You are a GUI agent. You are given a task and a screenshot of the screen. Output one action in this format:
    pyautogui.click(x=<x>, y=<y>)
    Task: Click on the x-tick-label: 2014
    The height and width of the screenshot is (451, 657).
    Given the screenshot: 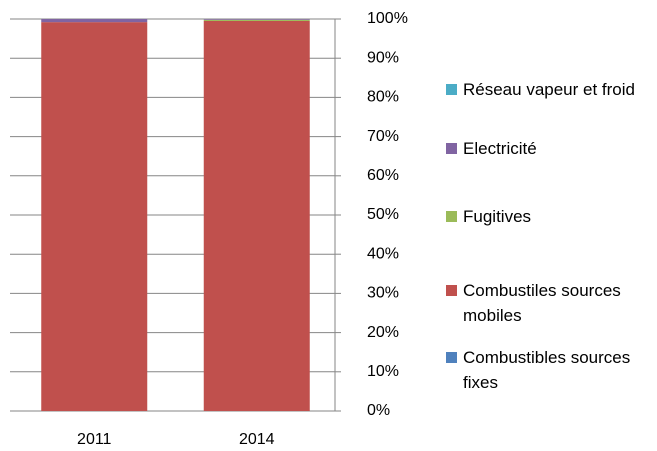 What is the action you would take?
    pyautogui.click(x=257, y=439)
    